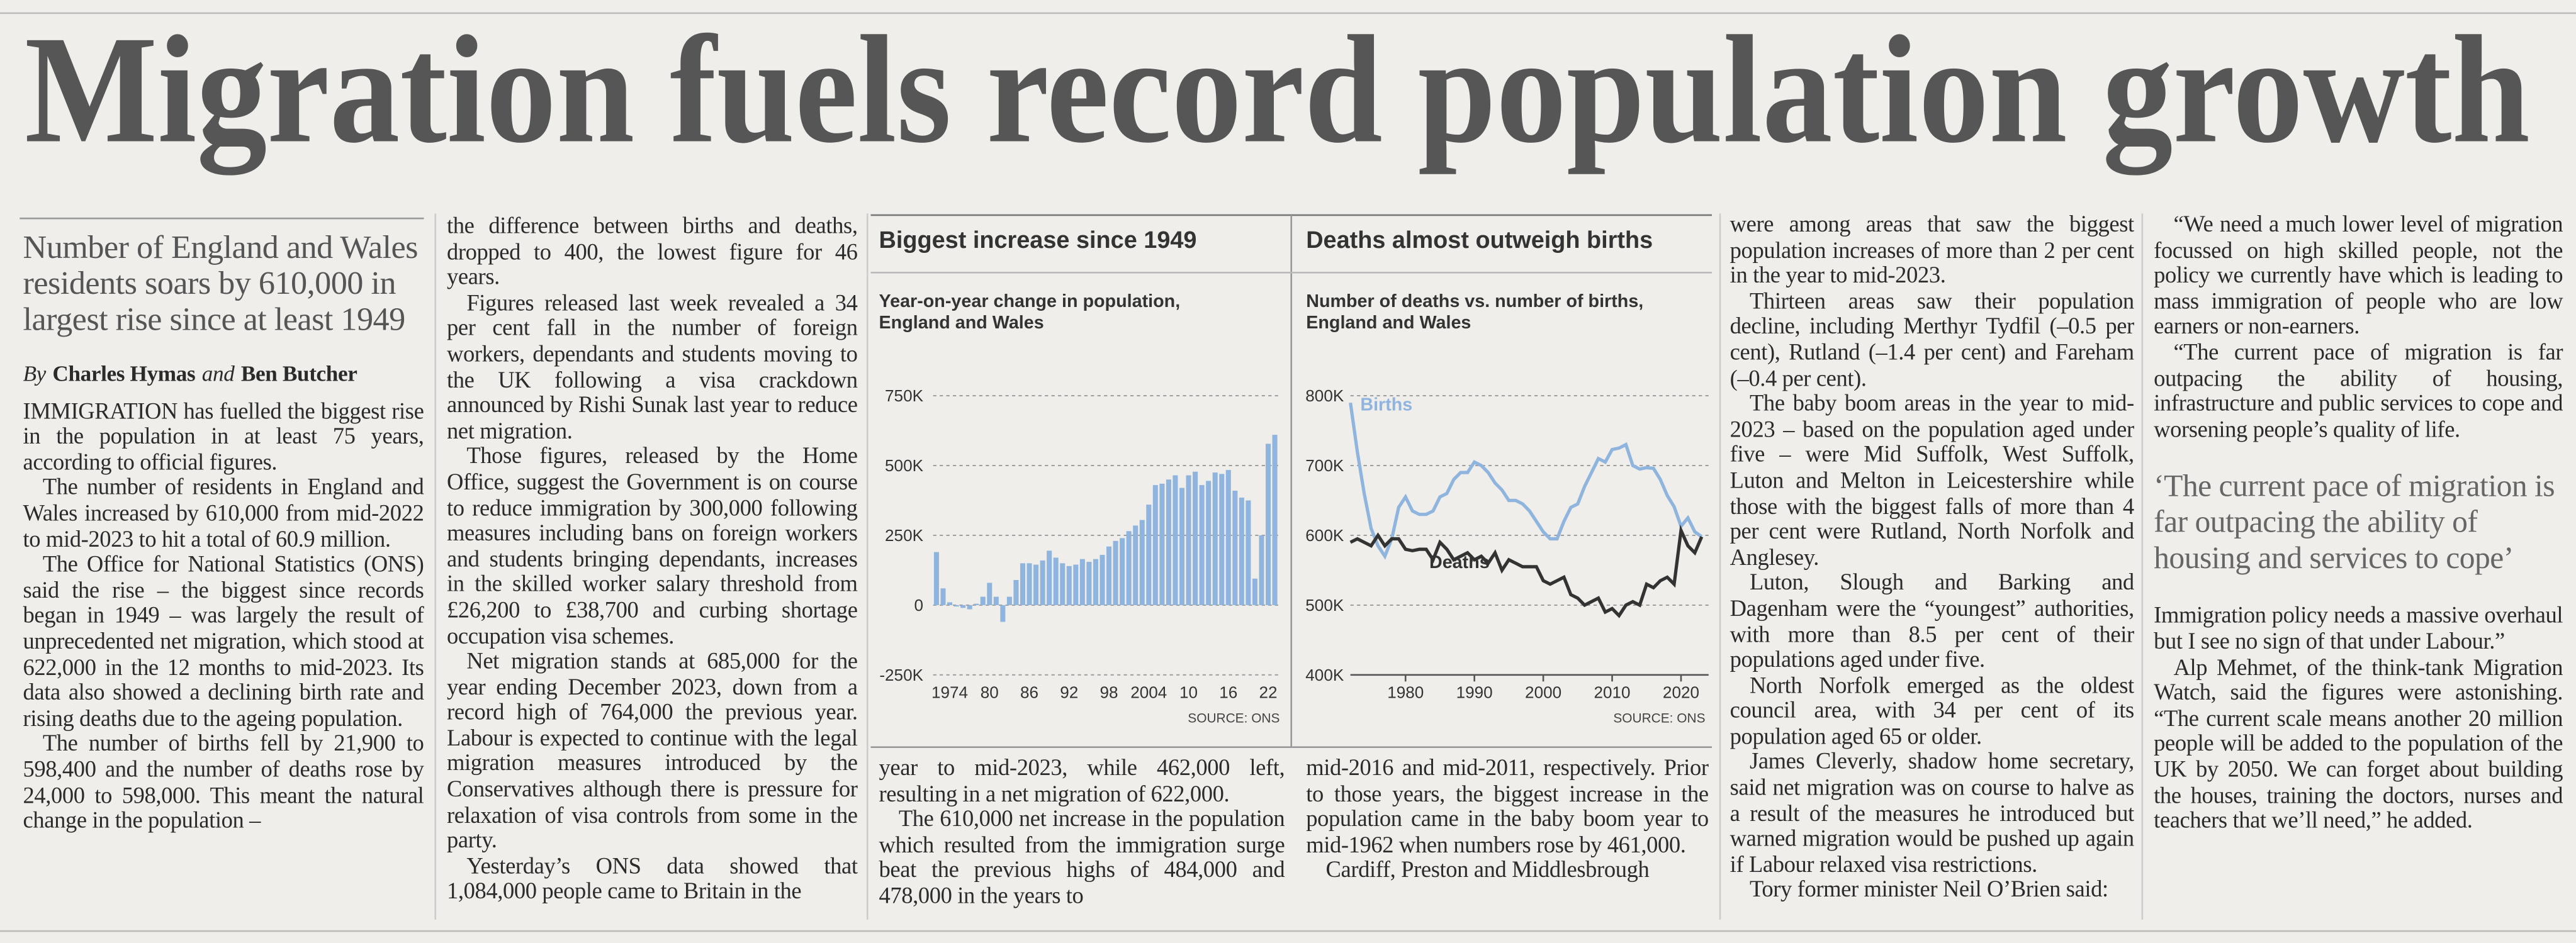 The height and width of the screenshot is (943, 2576). I want to click on x-tick-label: 92, so click(1069, 692).